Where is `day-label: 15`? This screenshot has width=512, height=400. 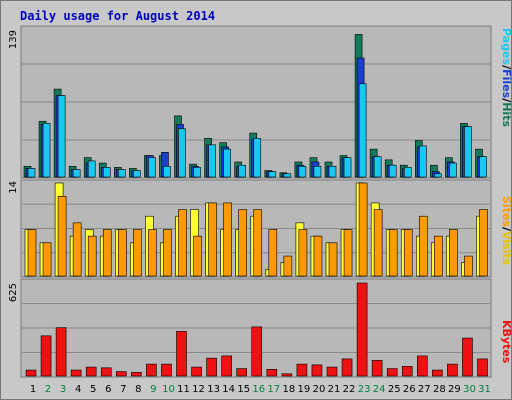 day-label: 15 is located at coordinates (243, 389).